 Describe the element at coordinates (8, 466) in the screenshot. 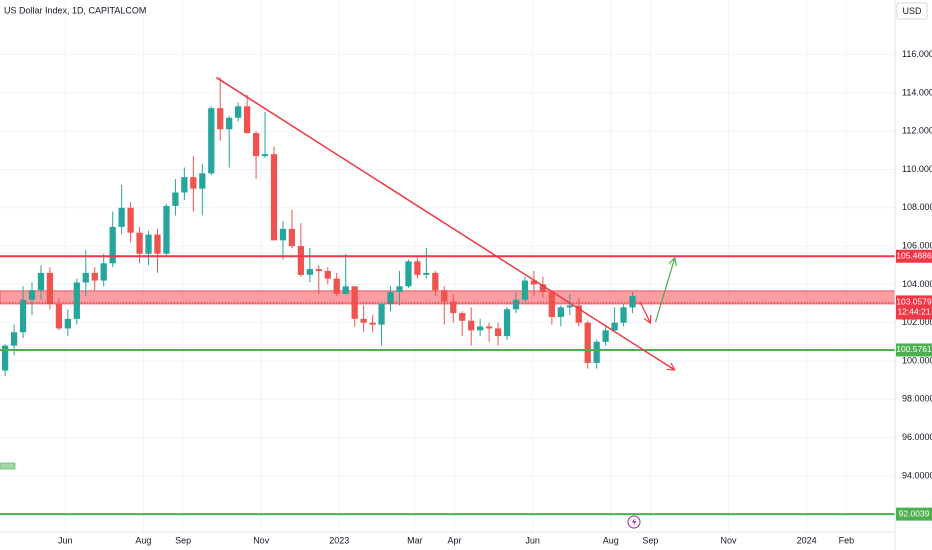

I see `drawing-box` at that location.